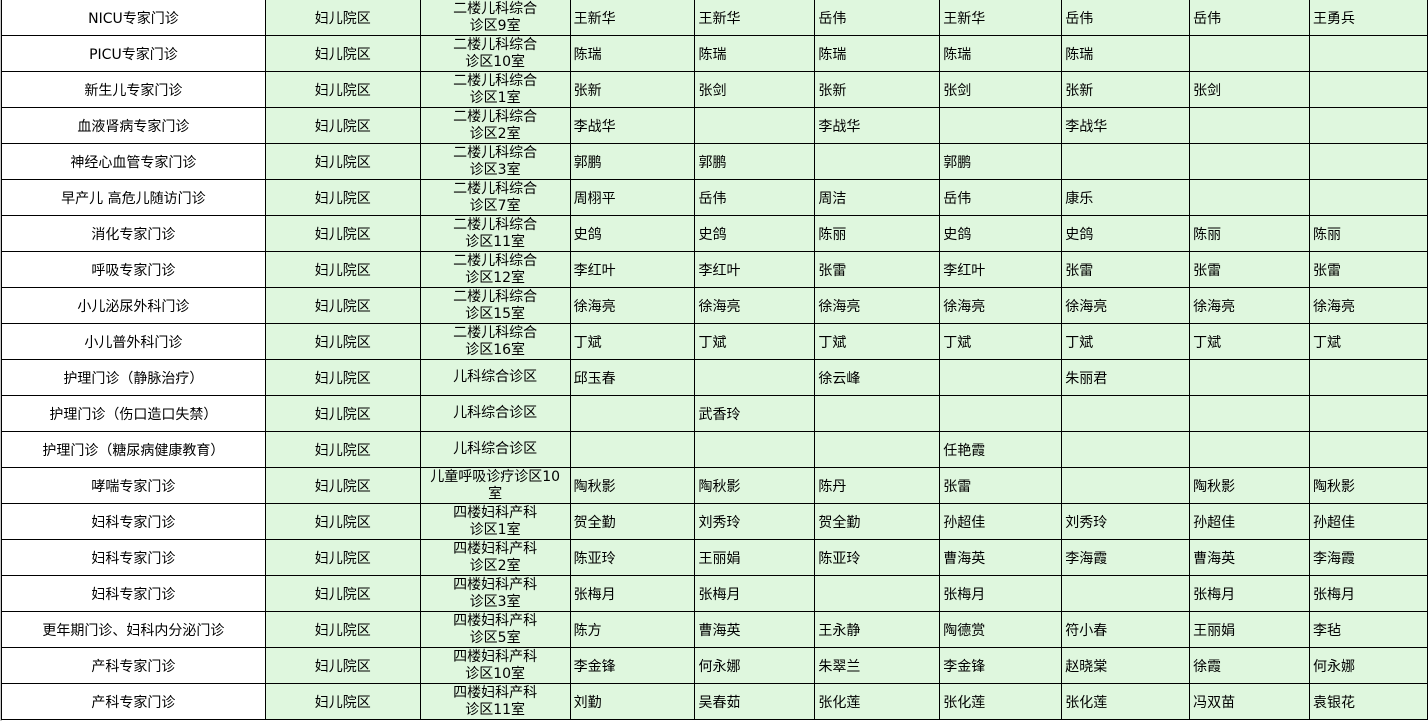 This screenshot has height=721, width=1428. Describe the element at coordinates (877, 629) in the screenshot. I see `doctor-cell: 王永静` at that location.